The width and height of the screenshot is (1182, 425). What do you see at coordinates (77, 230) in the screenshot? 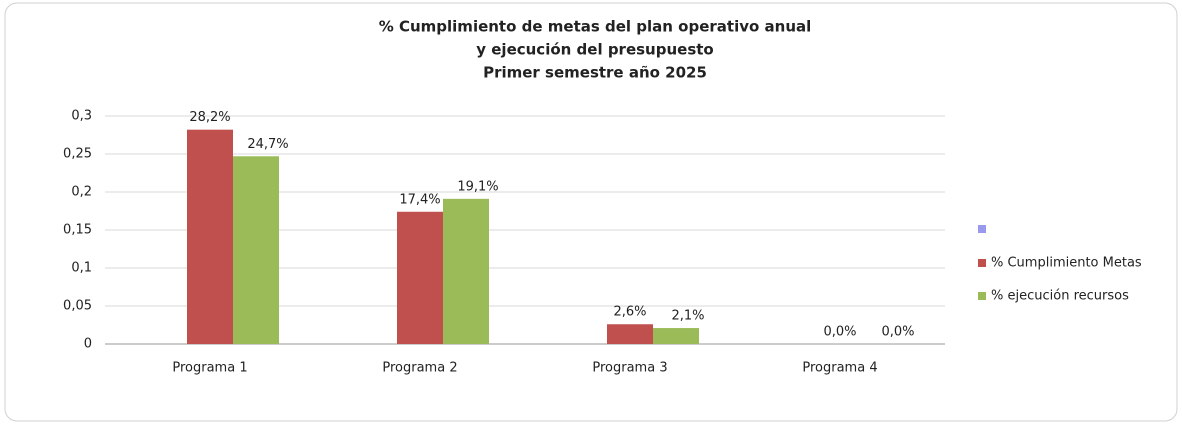
I see `y-tick-label: 0,15` at bounding box center [77, 230].